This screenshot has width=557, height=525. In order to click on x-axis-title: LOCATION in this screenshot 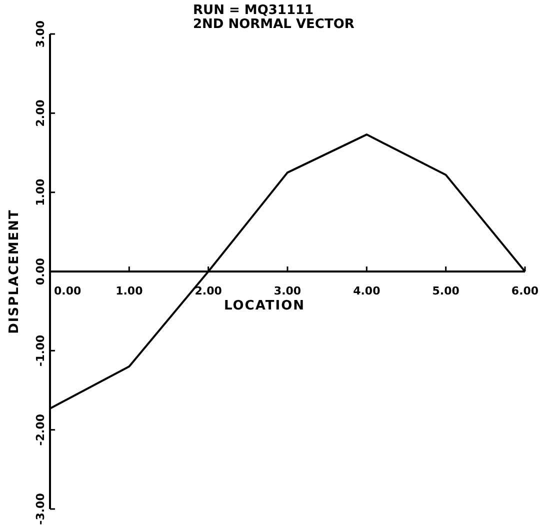, I will do `click(265, 306)`.